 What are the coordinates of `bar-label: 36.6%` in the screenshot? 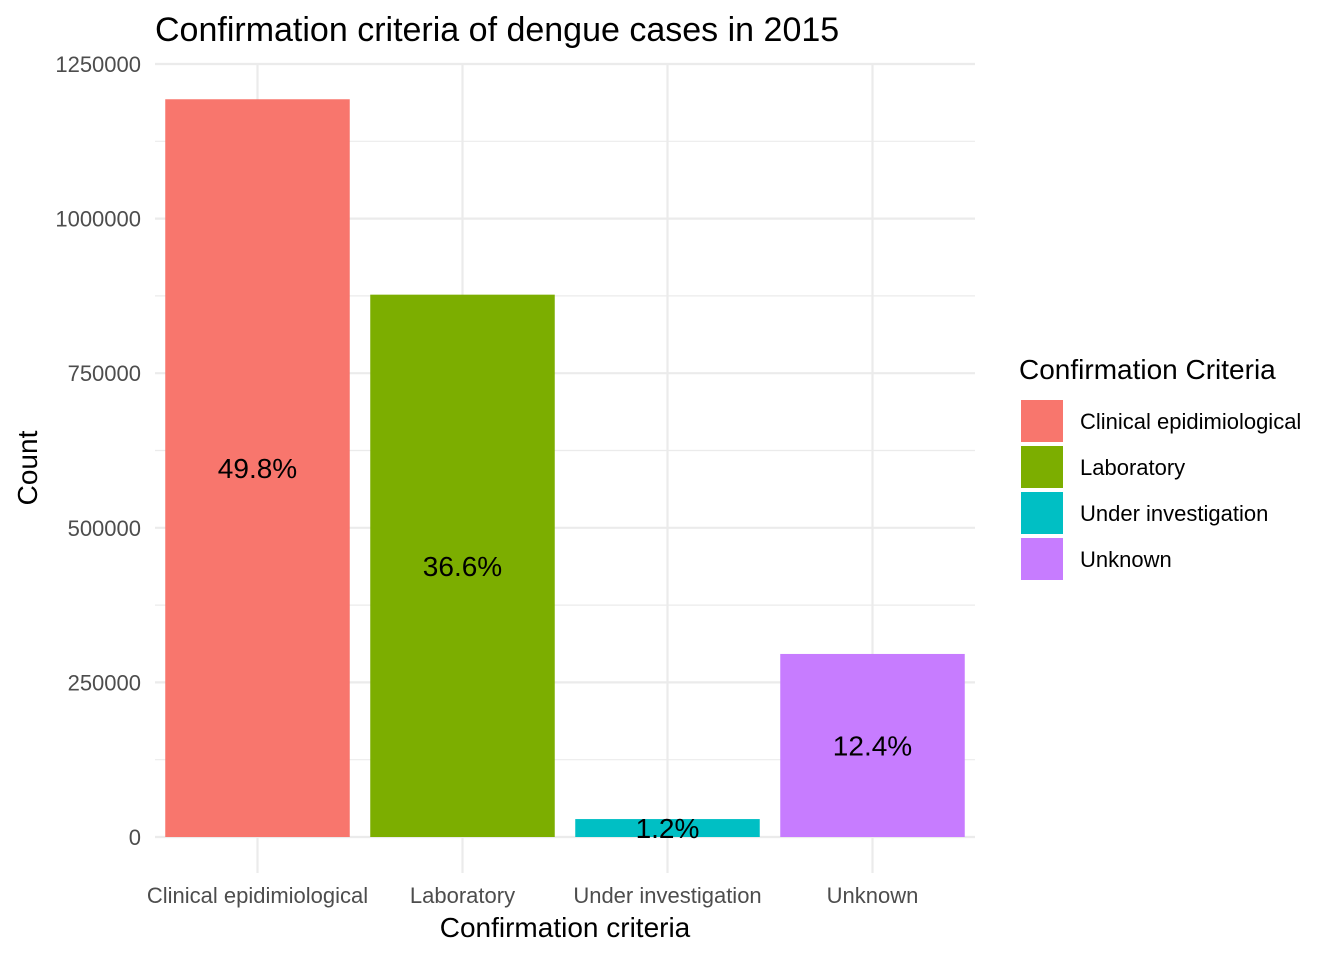 It's located at (462, 566).